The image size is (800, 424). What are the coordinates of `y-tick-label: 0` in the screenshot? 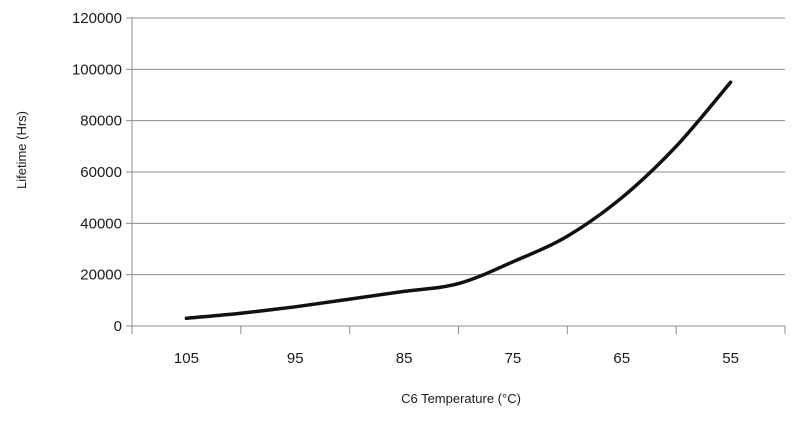 It's located at (118, 326).